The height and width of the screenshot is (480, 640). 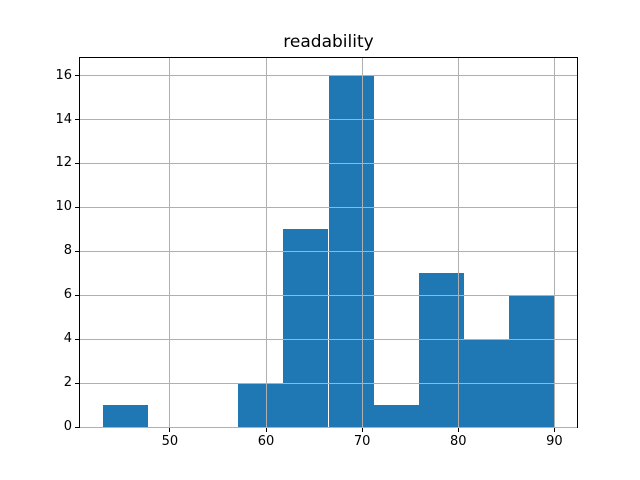 What do you see at coordinates (170, 441) in the screenshot?
I see `x-tick-label: 50` at bounding box center [170, 441].